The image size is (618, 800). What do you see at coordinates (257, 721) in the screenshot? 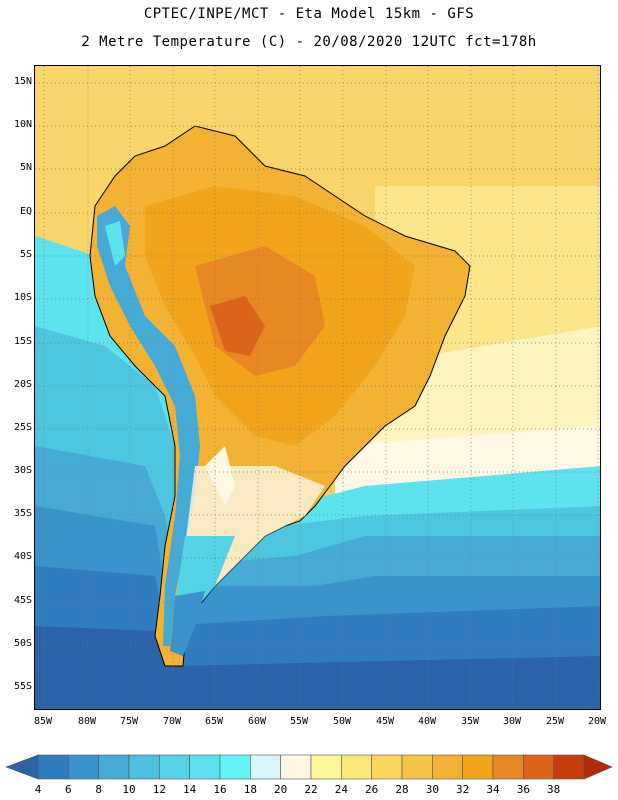
I see `longitude-label: 60W` at bounding box center [257, 721].